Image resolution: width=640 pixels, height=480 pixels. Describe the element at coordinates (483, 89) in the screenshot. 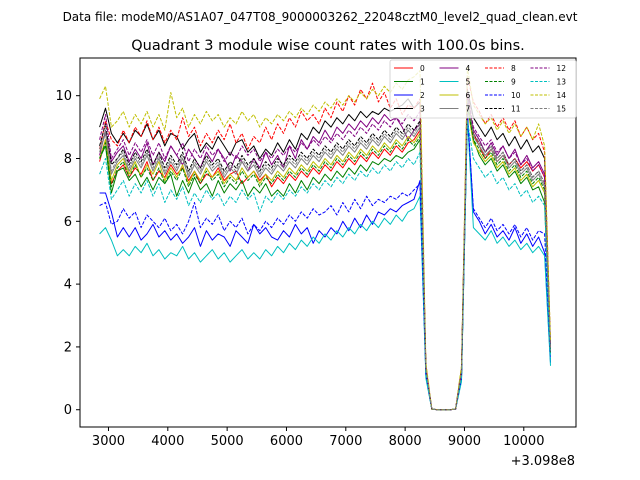

I see `legend-frame` at that location.